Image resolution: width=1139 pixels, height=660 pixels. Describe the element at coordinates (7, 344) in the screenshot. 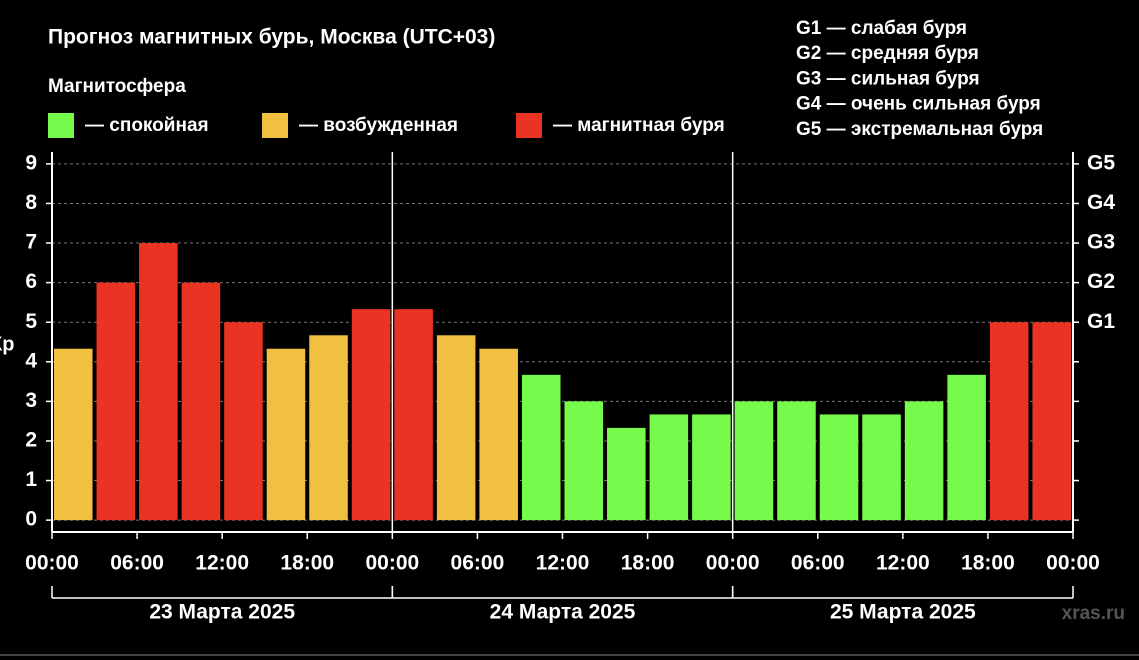

I see `y-axis-label: Кр` at that location.